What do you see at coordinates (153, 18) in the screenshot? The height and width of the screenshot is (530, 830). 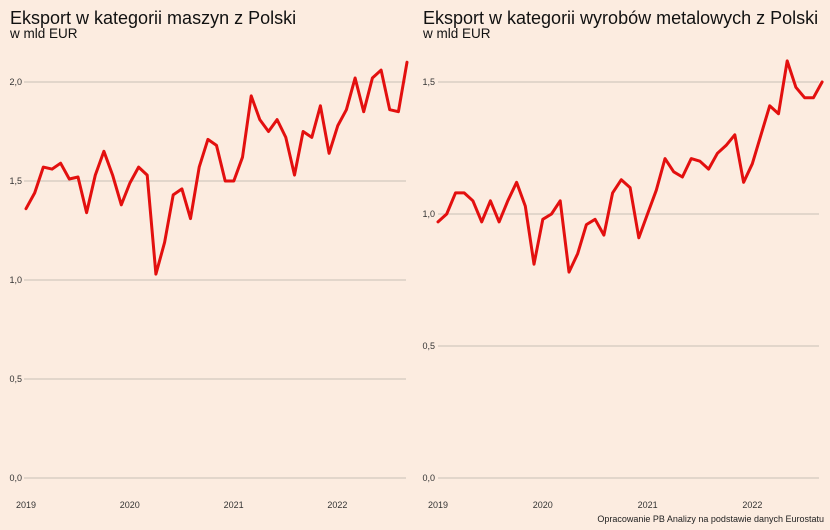 I see `chart-title: Eksport w kategorii maszyn z Polski` at bounding box center [153, 18].